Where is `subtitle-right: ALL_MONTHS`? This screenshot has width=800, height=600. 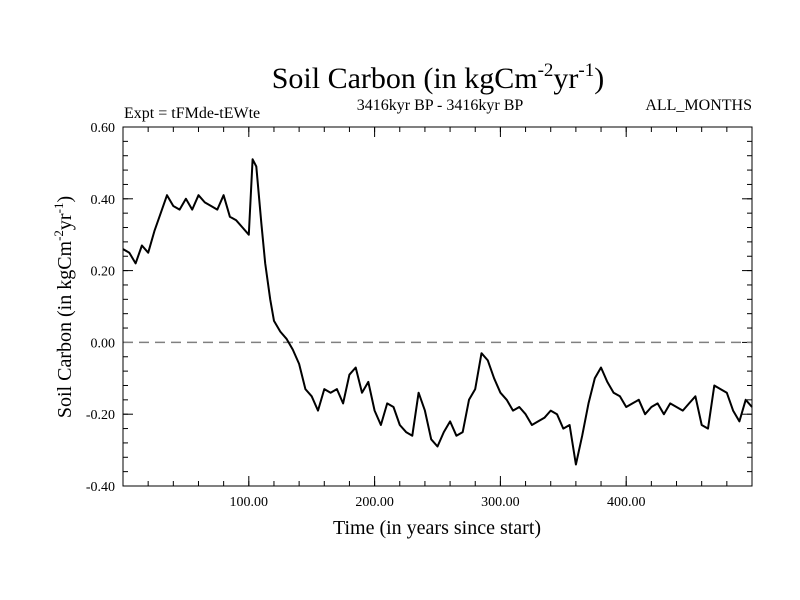 subtitle-right: ALL_MONTHS is located at coordinates (698, 105).